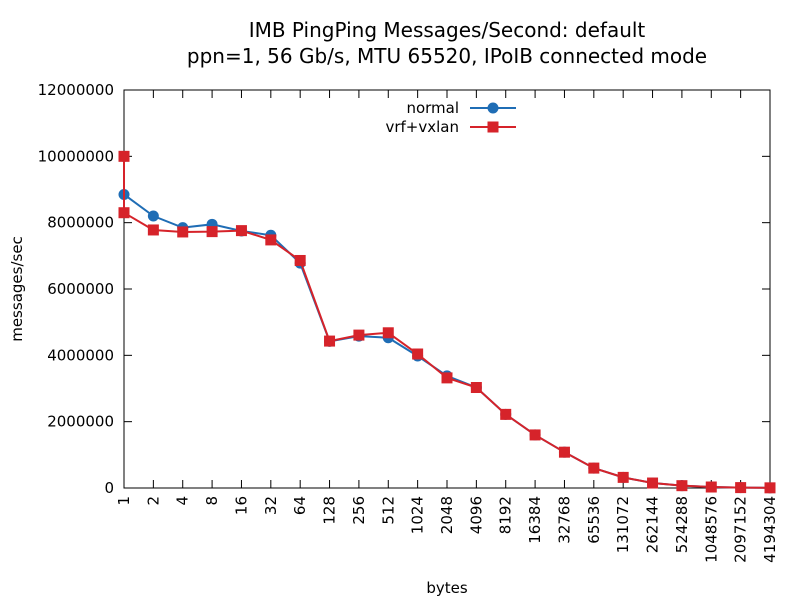  What do you see at coordinates (388, 510) in the screenshot?
I see `x-tick-label: 512` at bounding box center [388, 510].